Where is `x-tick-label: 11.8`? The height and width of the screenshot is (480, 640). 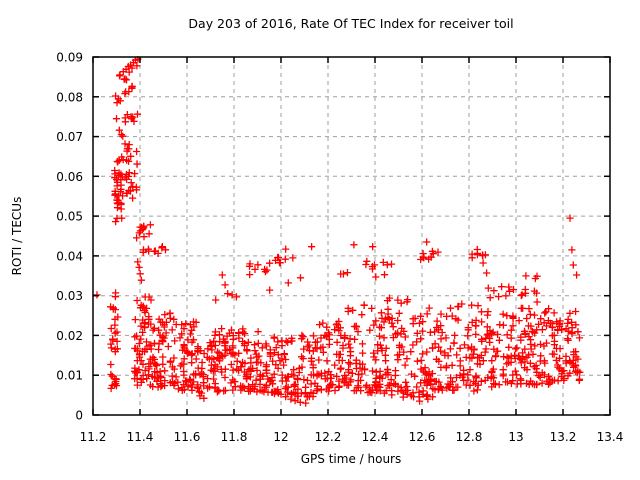 x-tick-label: 11.8 is located at coordinates (234, 437).